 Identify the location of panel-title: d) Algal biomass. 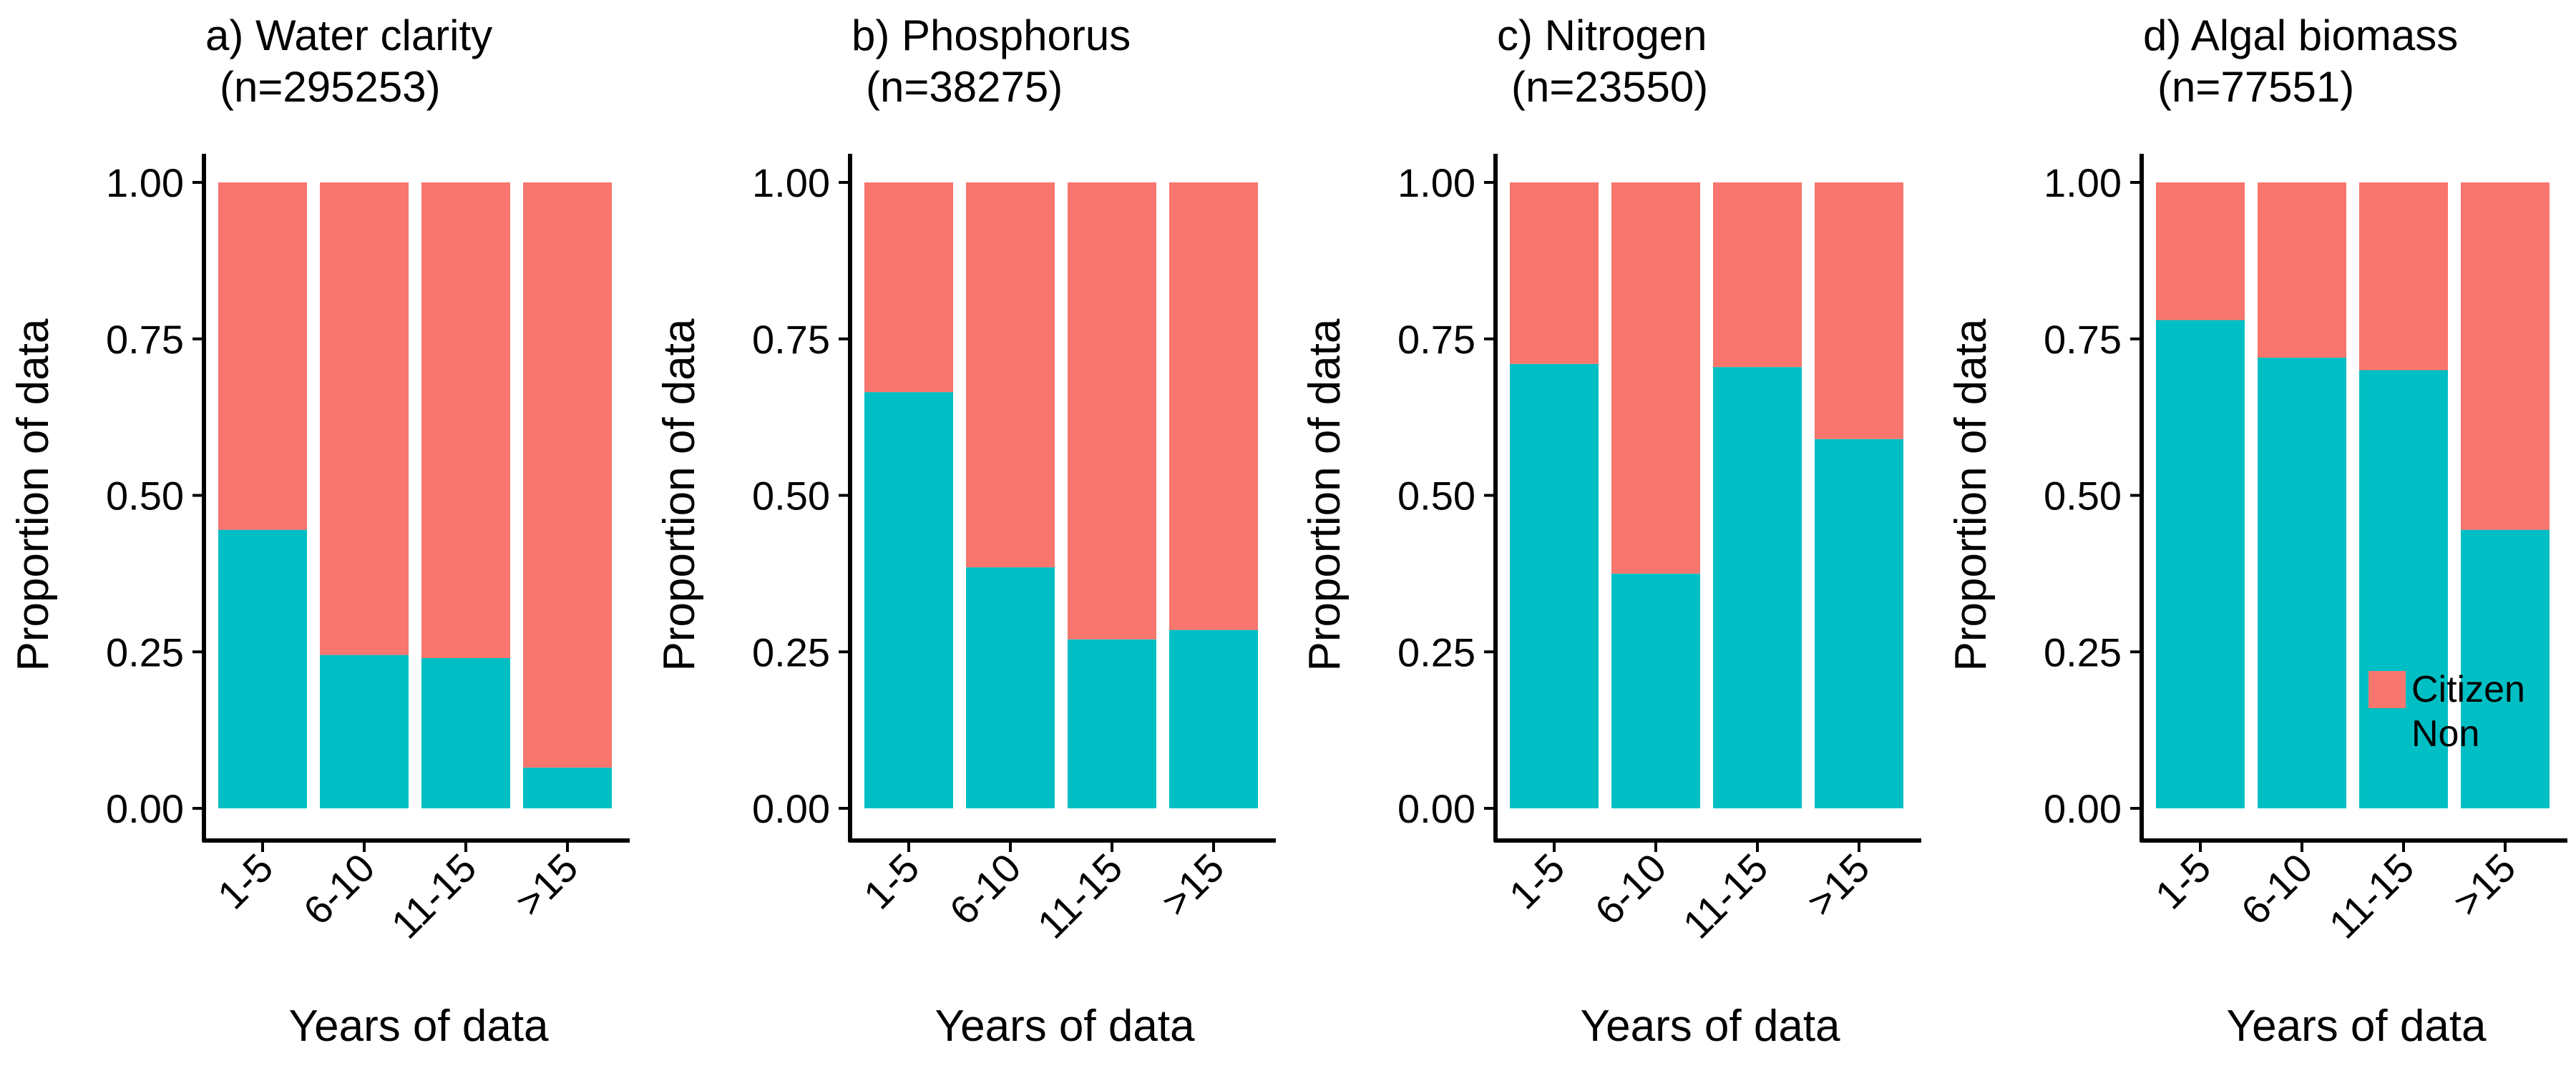
(2300, 35).